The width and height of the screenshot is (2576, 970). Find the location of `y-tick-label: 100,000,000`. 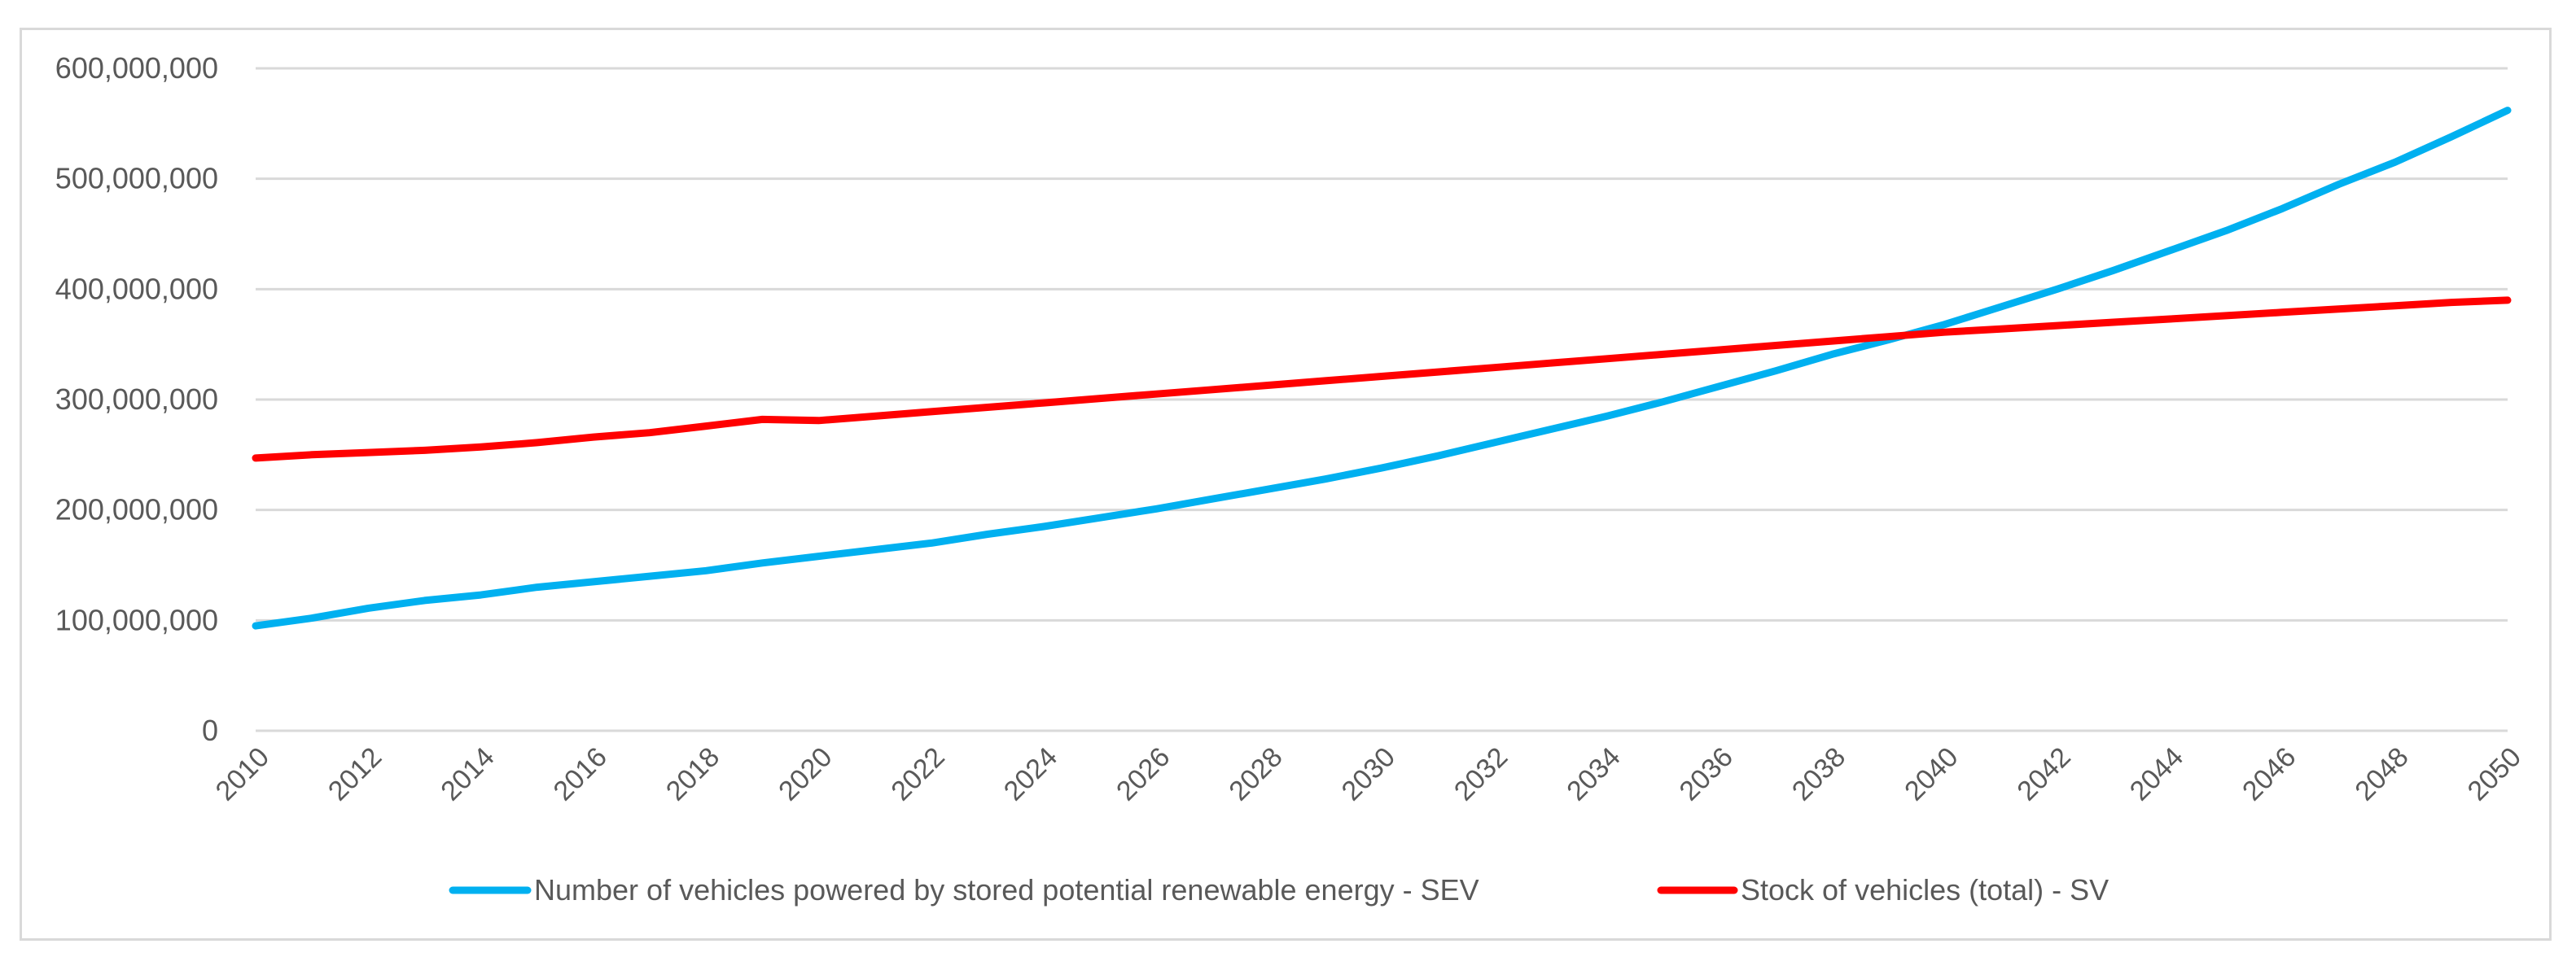

y-tick-label: 100,000,000 is located at coordinates (136, 619).